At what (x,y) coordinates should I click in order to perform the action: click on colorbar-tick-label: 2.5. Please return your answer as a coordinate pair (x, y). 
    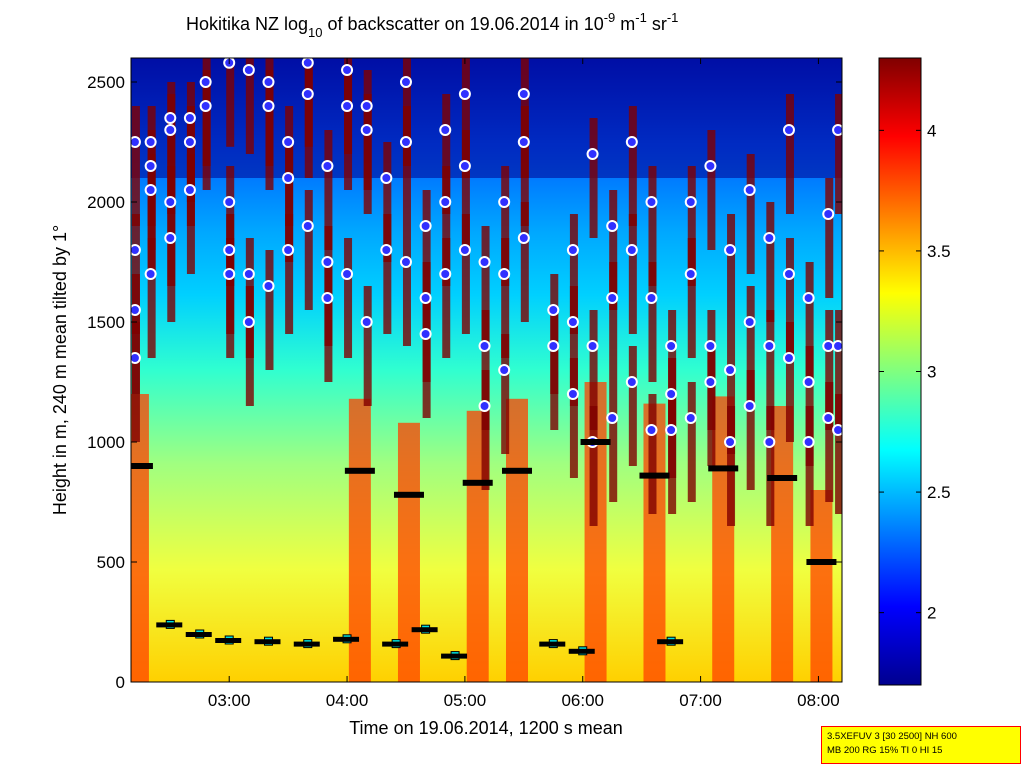
    Looking at the image, I should click on (939, 492).